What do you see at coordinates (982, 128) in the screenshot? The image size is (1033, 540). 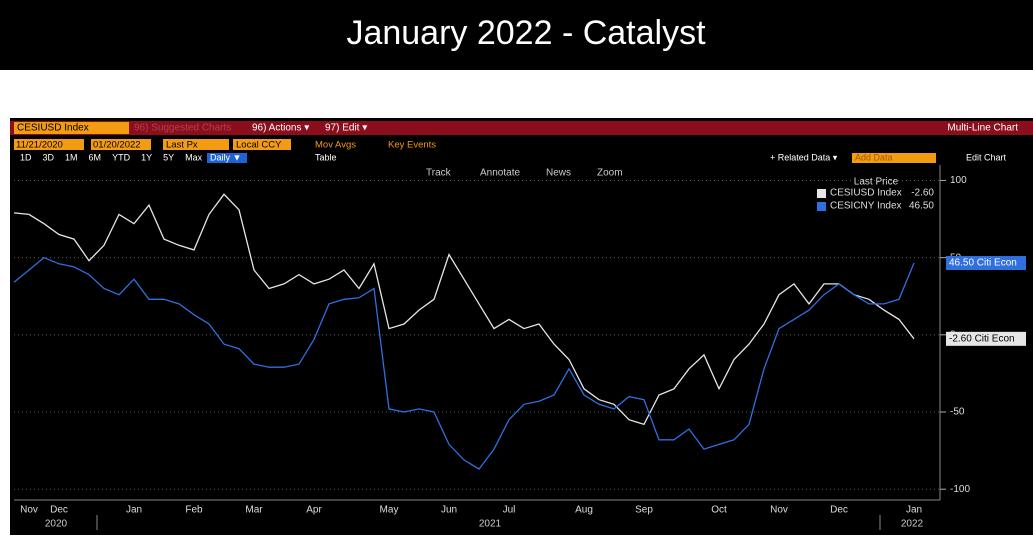 I see `chart-kind: Multi-Line Chart` at bounding box center [982, 128].